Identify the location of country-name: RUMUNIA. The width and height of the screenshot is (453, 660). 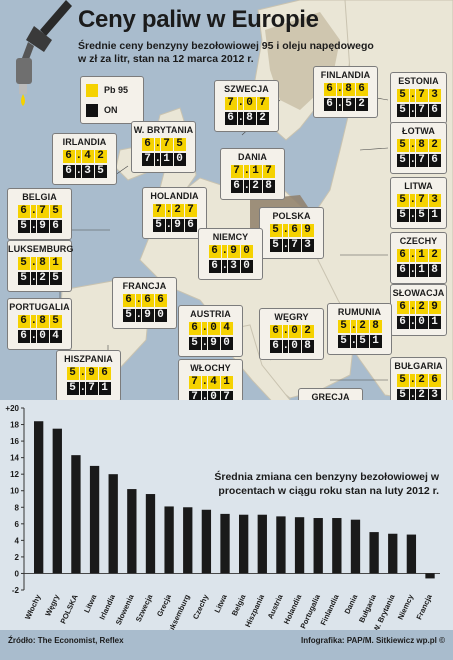
(359, 312).